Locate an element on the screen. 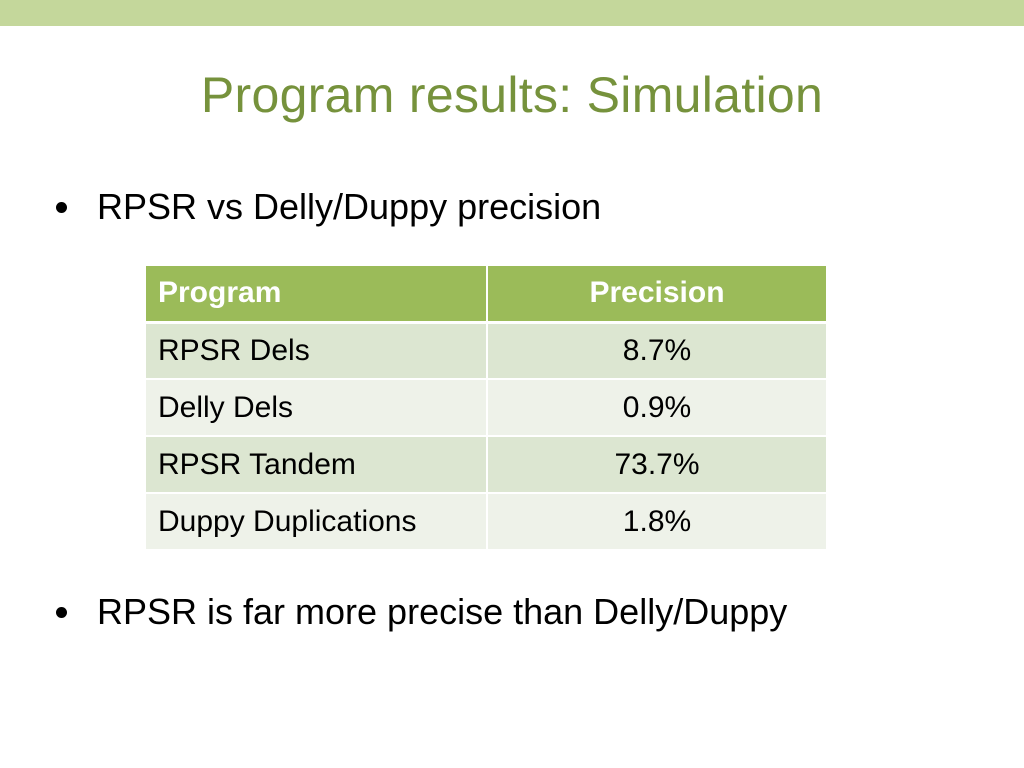 This screenshot has width=1024, height=768. cell-program: Duppy Duplications is located at coordinates (316, 521).